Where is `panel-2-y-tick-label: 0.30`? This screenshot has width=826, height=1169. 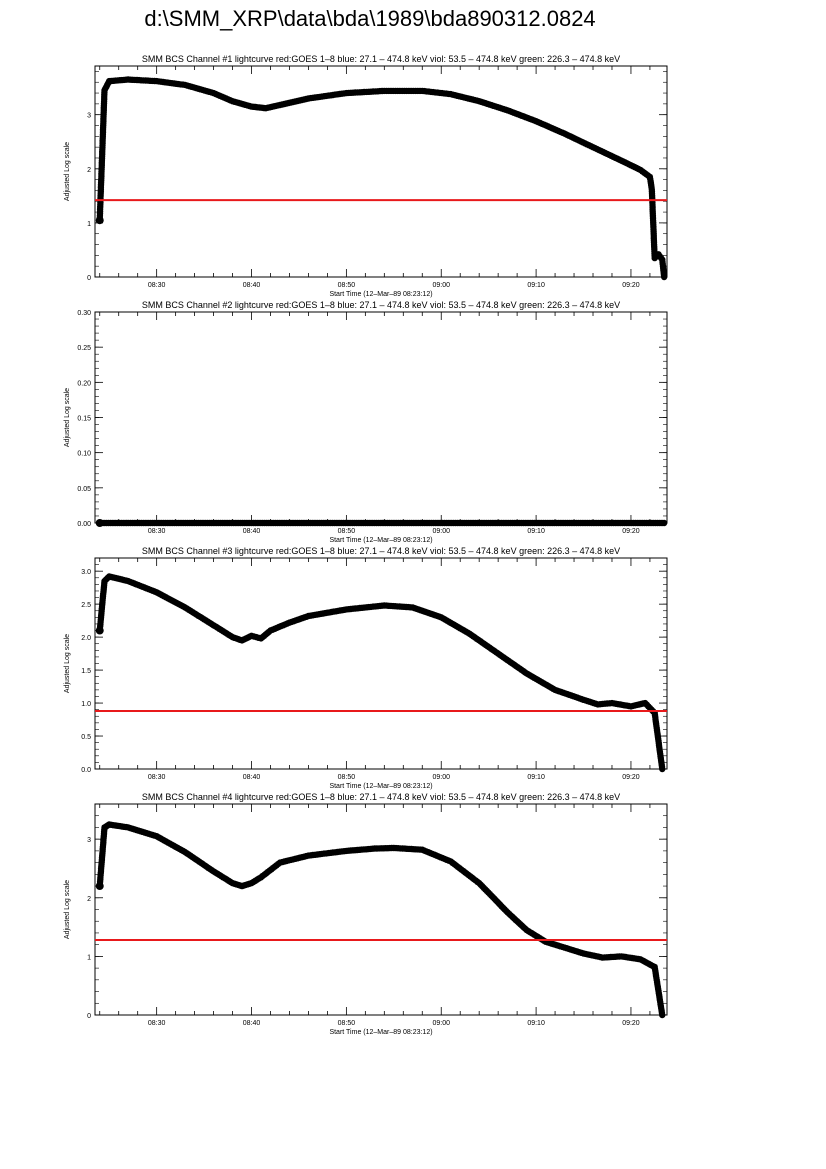 panel-2-y-tick-label: 0.30 is located at coordinates (84, 313).